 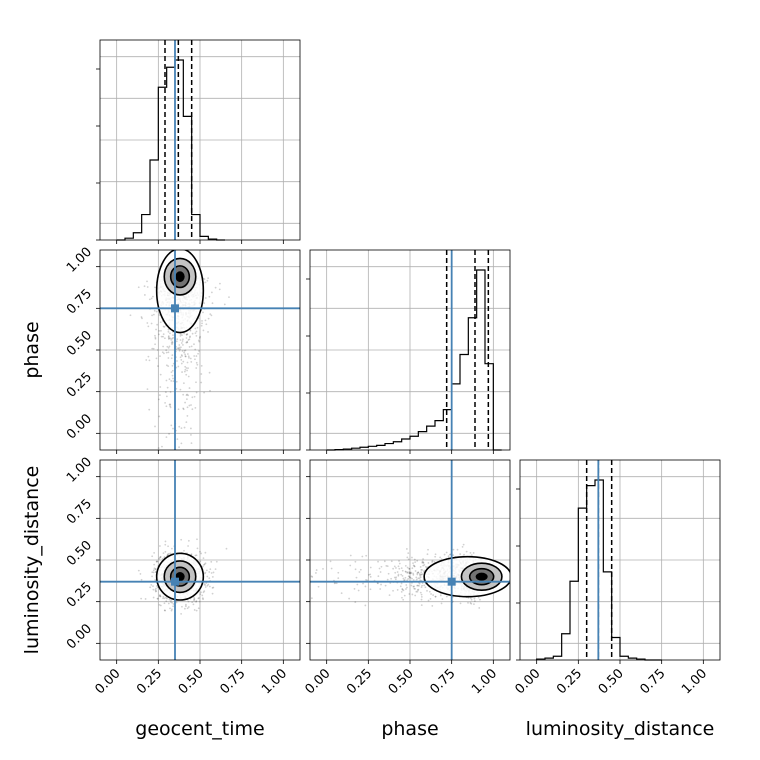 What do you see at coordinates (442, 681) in the screenshot?
I see `x-tick-label: 0.75` at bounding box center [442, 681].